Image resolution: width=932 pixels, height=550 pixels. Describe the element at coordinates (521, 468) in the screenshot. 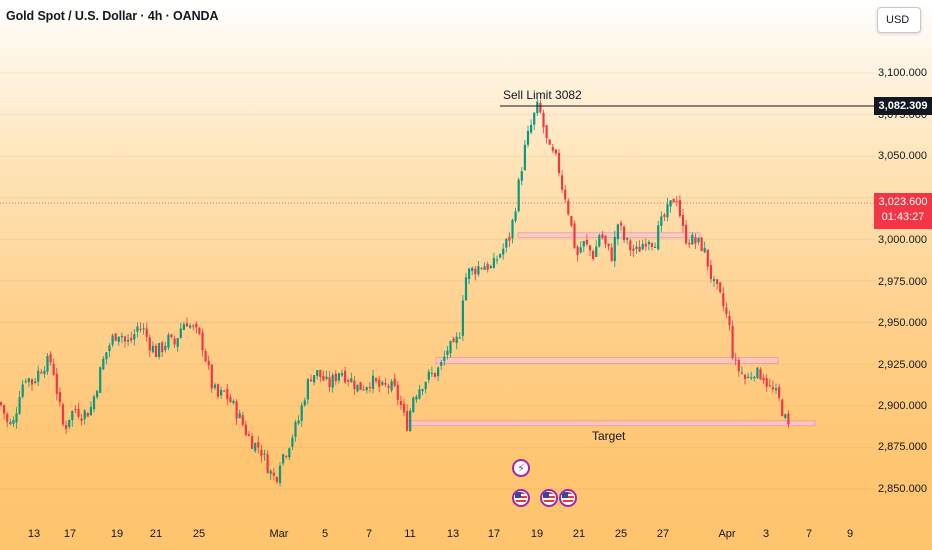

I see `flash-event-icon: ⚡` at that location.